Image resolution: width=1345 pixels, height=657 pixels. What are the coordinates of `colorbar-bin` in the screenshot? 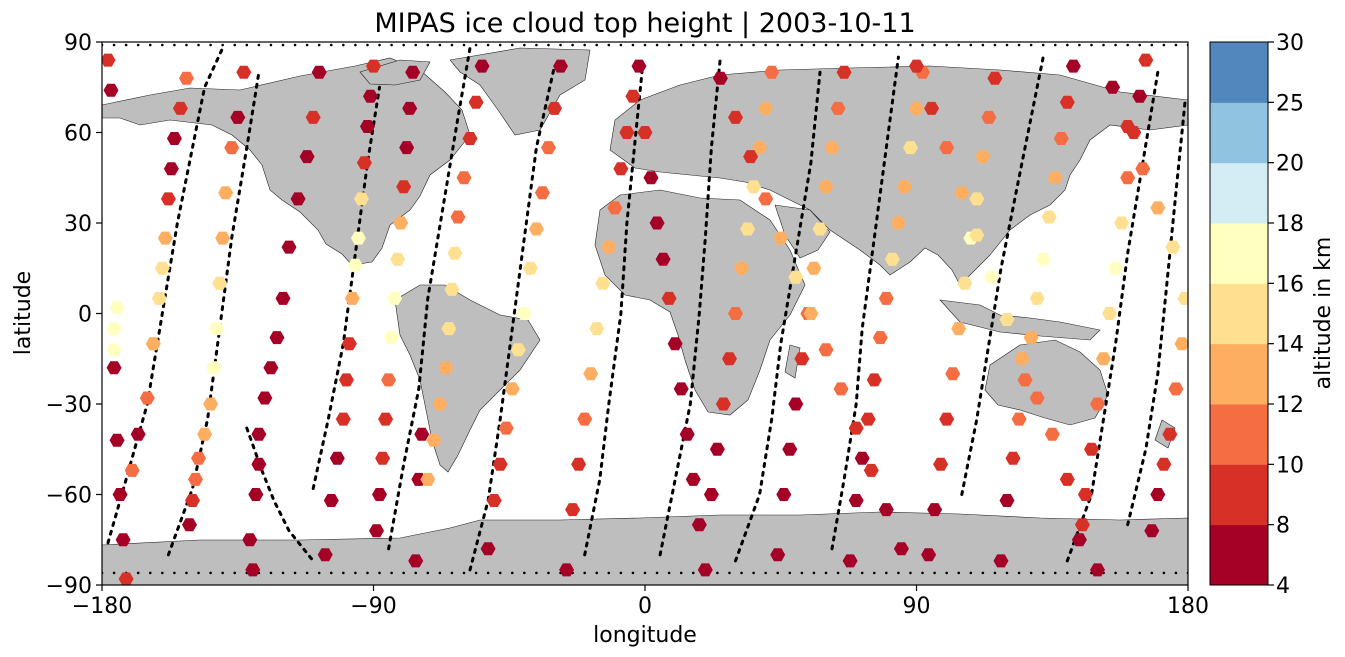 It's located at (1239, 253).